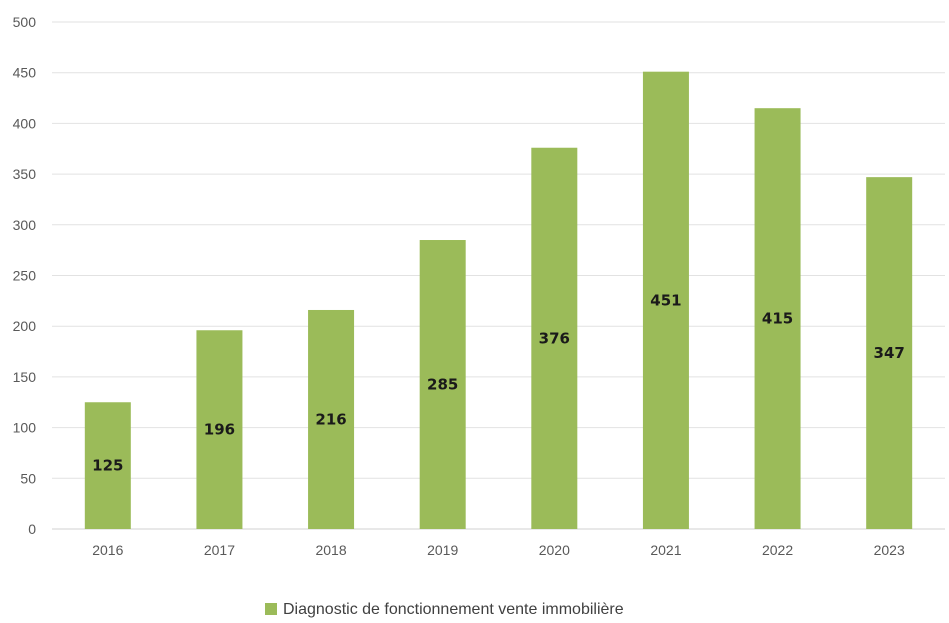 The height and width of the screenshot is (623, 949). I want to click on x-axis-ticks: 2016 2017 2018 2019 2020 2021 2022 2023, so click(498, 550).